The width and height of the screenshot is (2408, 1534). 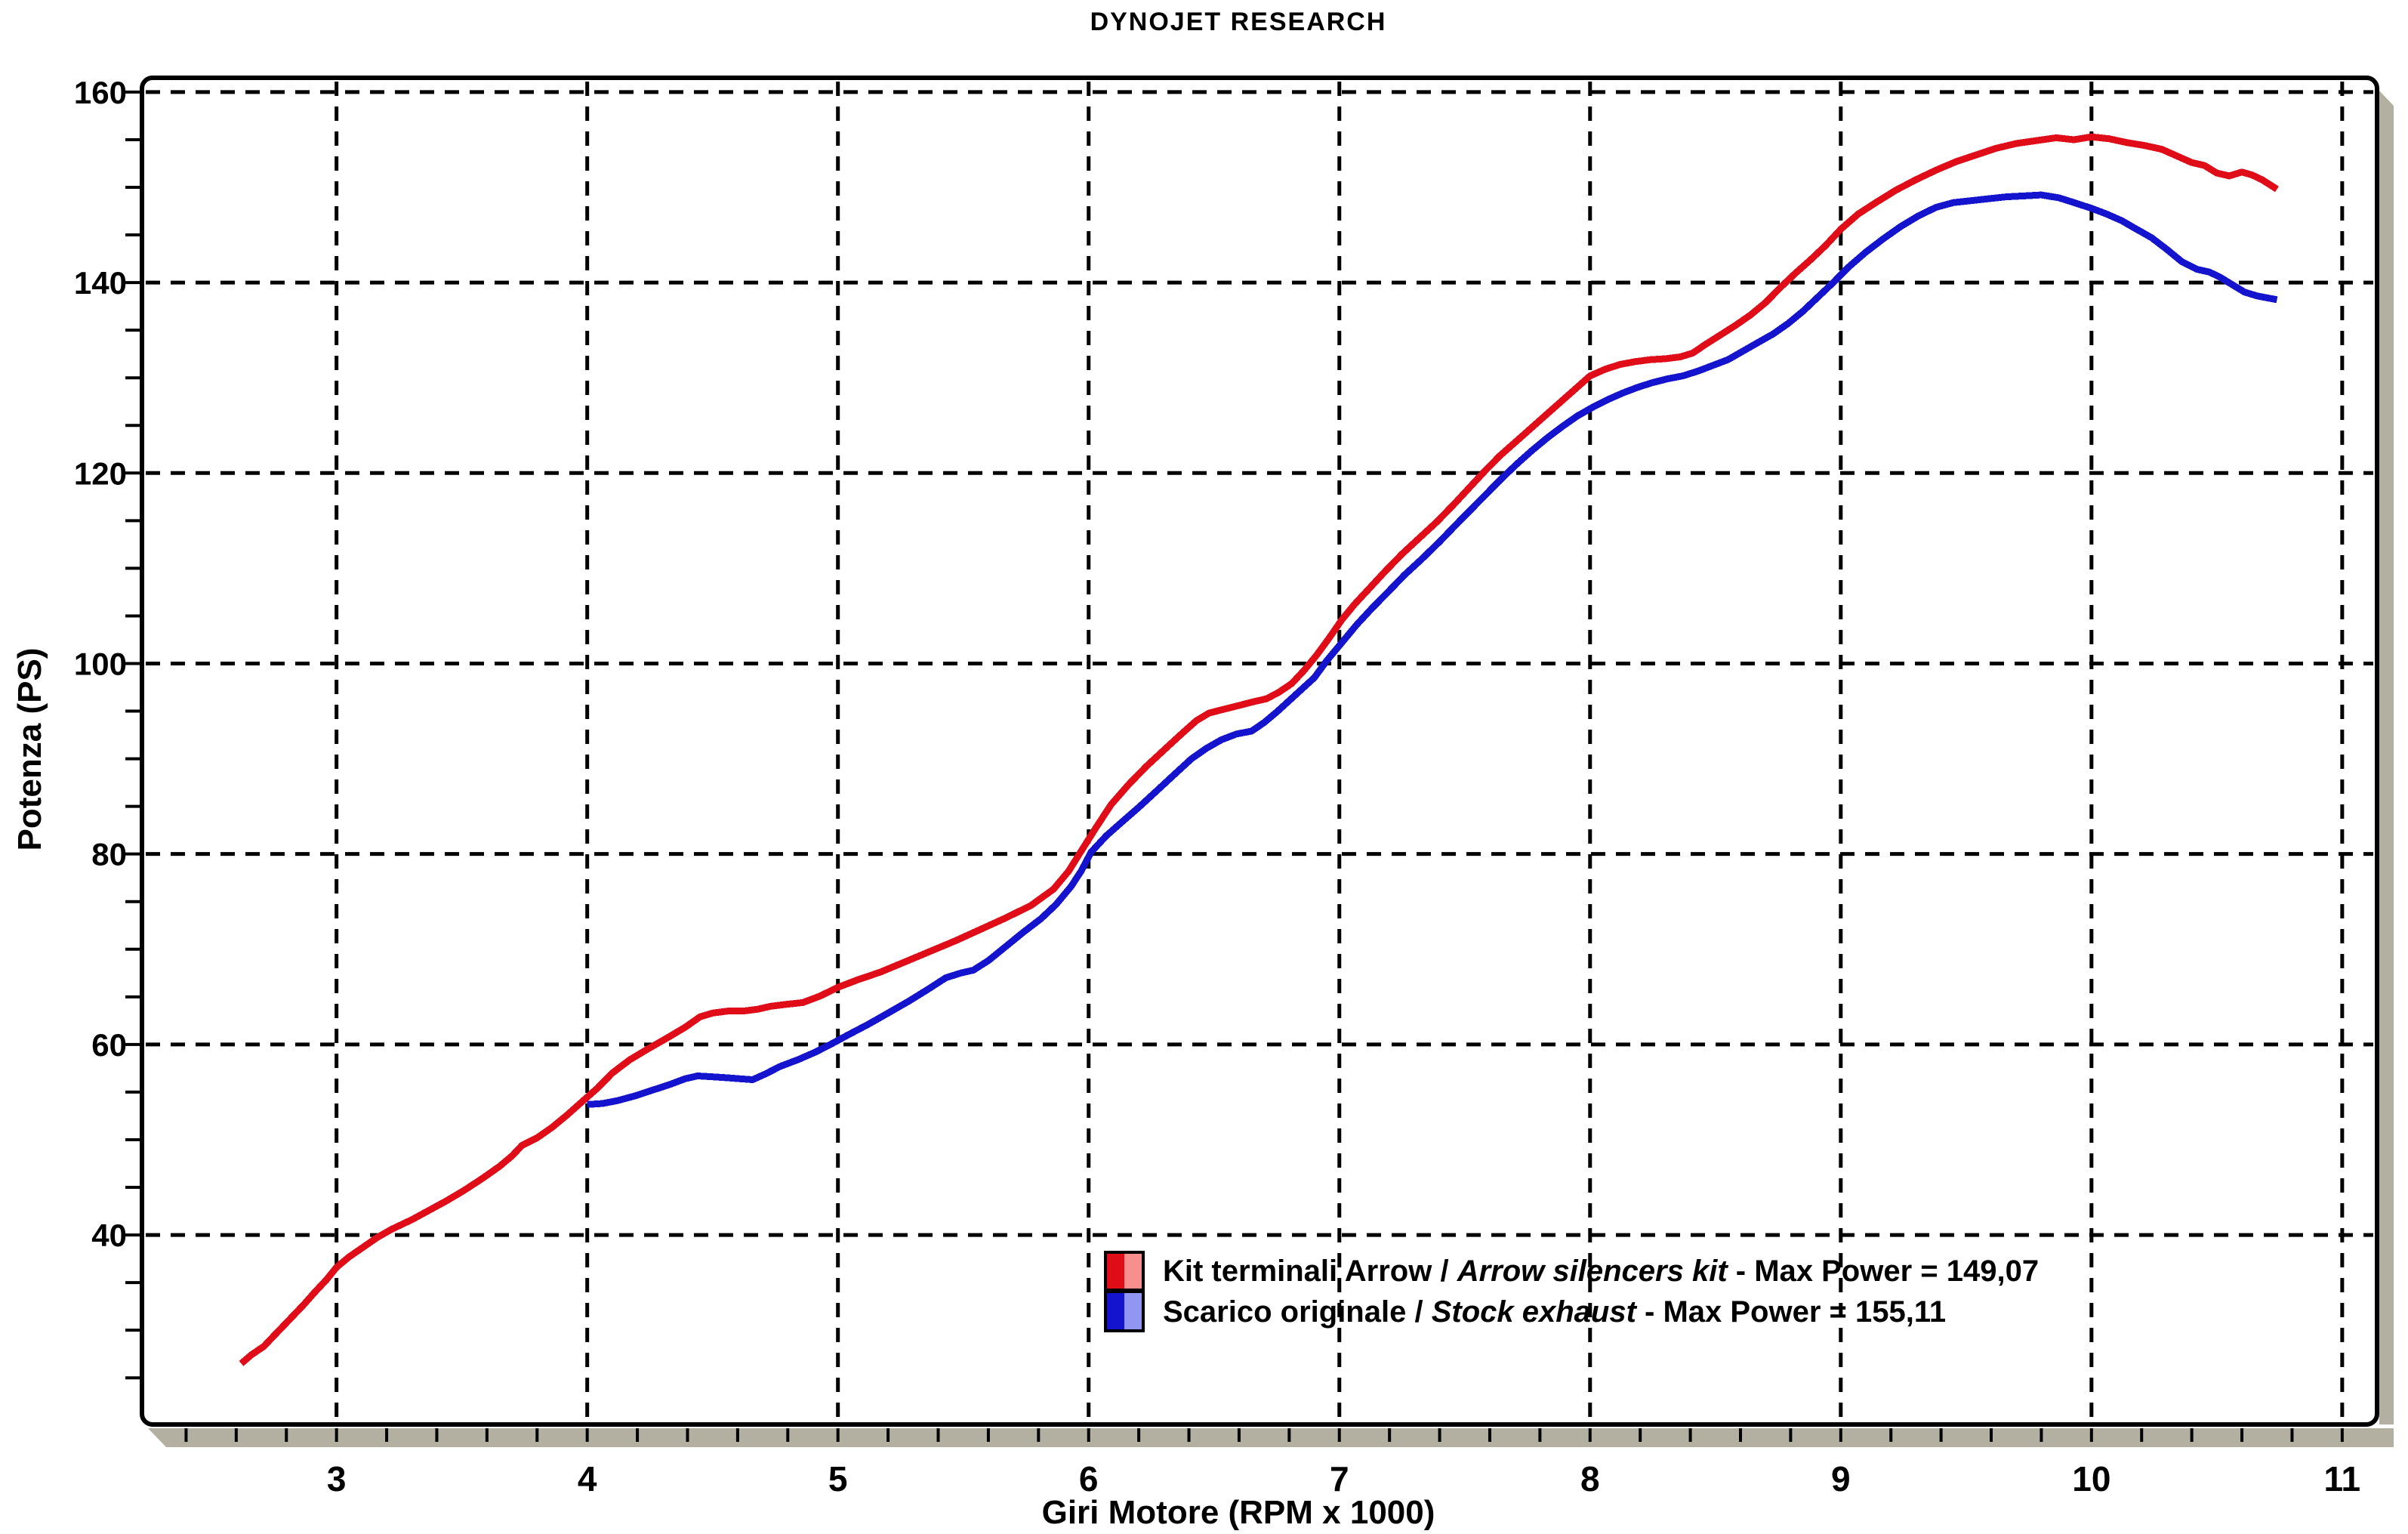 I want to click on y-tick-label: 140, so click(x=100, y=283).